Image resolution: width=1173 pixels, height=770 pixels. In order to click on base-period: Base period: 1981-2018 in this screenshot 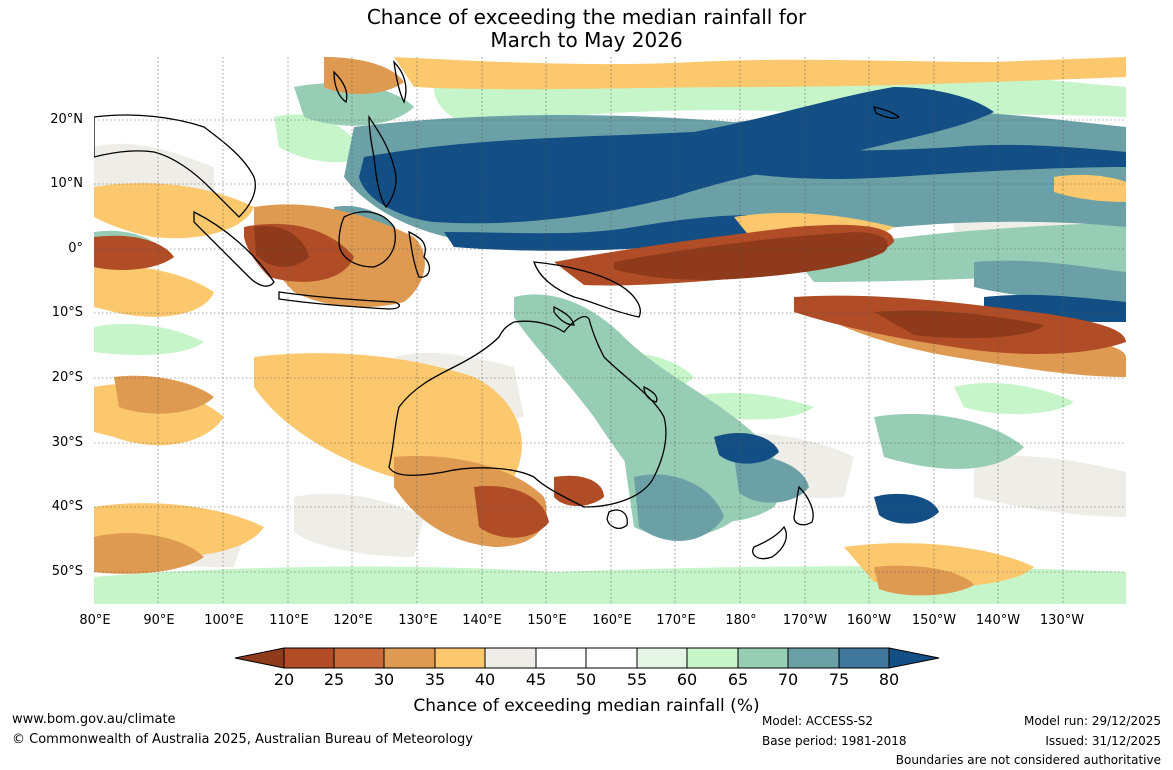, I will do `click(834, 741)`.